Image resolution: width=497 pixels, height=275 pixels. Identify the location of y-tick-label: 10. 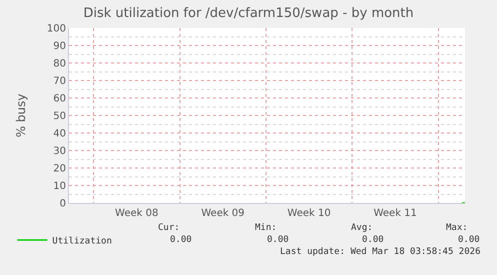
(59, 186).